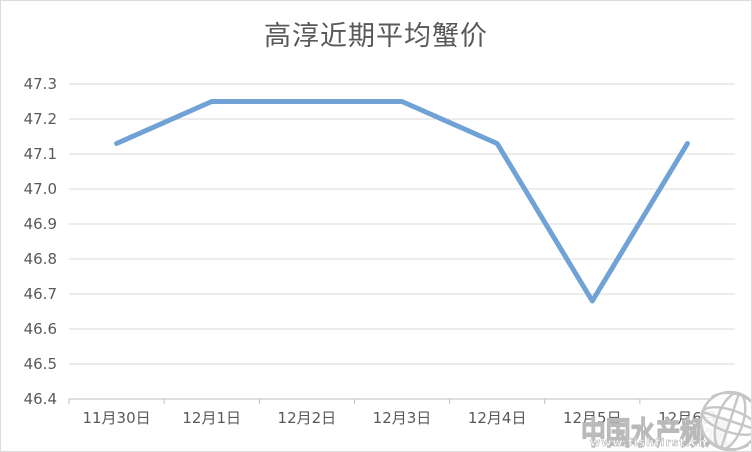 The height and width of the screenshot is (452, 752). I want to click on y-tick-label: 46.6, so click(40, 329).